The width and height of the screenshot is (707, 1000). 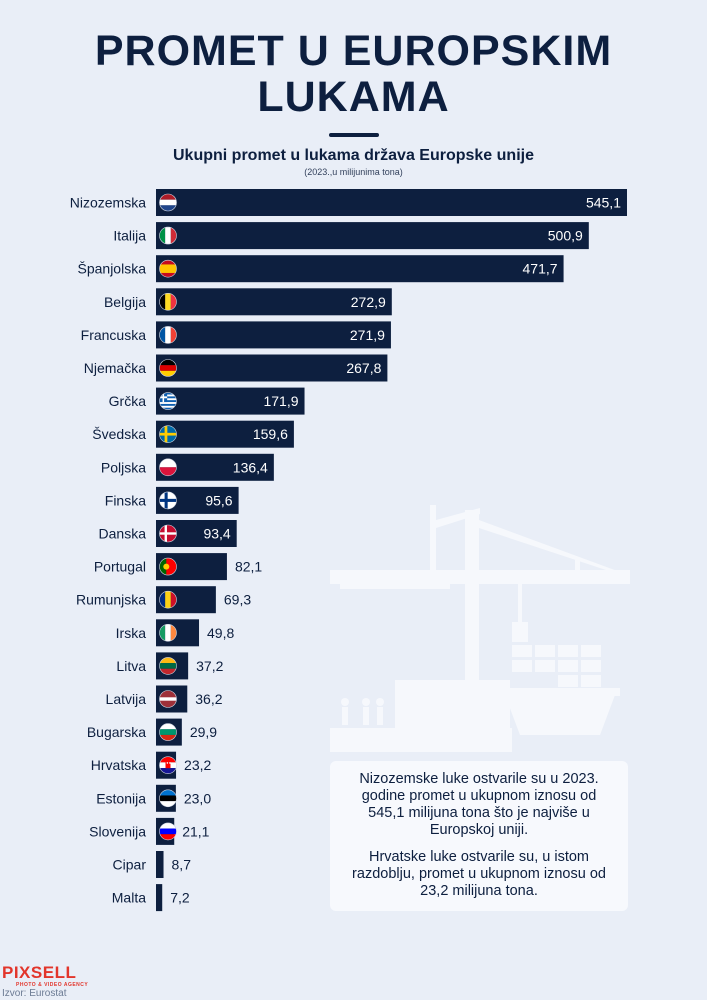 I want to click on flag-ro-icon, so click(x=168, y=600).